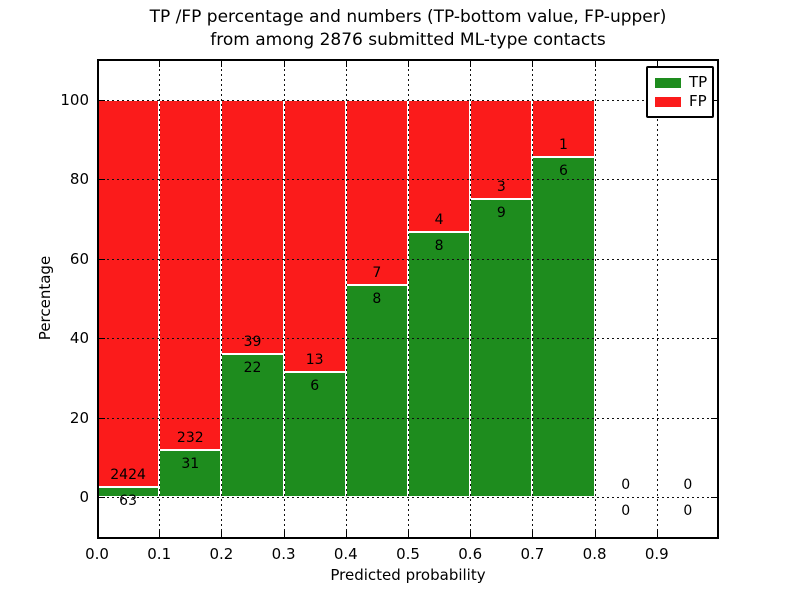  Describe the element at coordinates (98, 299) in the screenshot. I see `axis-spine-left` at that location.